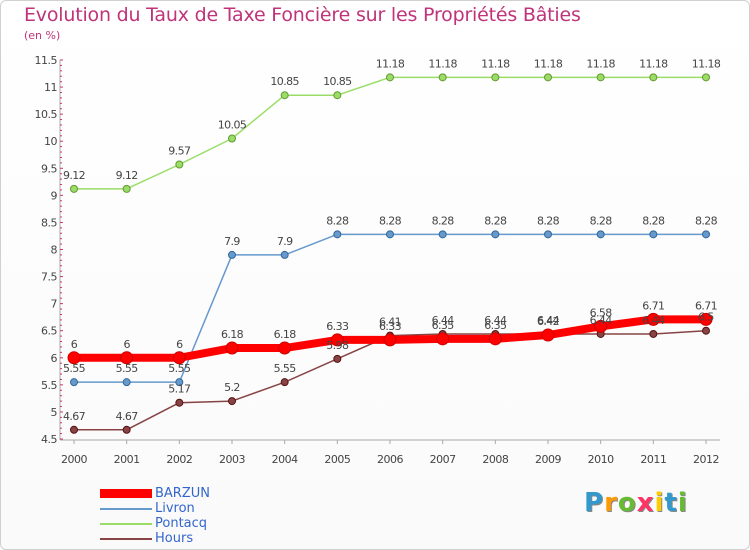 This screenshot has height=550, width=750. Describe the element at coordinates (636, 503) in the screenshot. I see `proxiti-logo: Proxiti` at that location.